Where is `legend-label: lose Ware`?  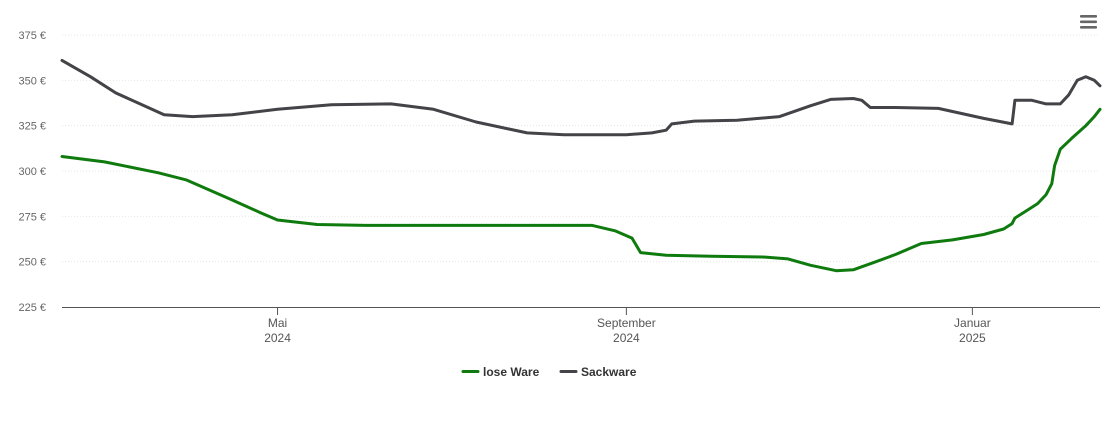
legend-label: lose Ware is located at coordinates (511, 372).